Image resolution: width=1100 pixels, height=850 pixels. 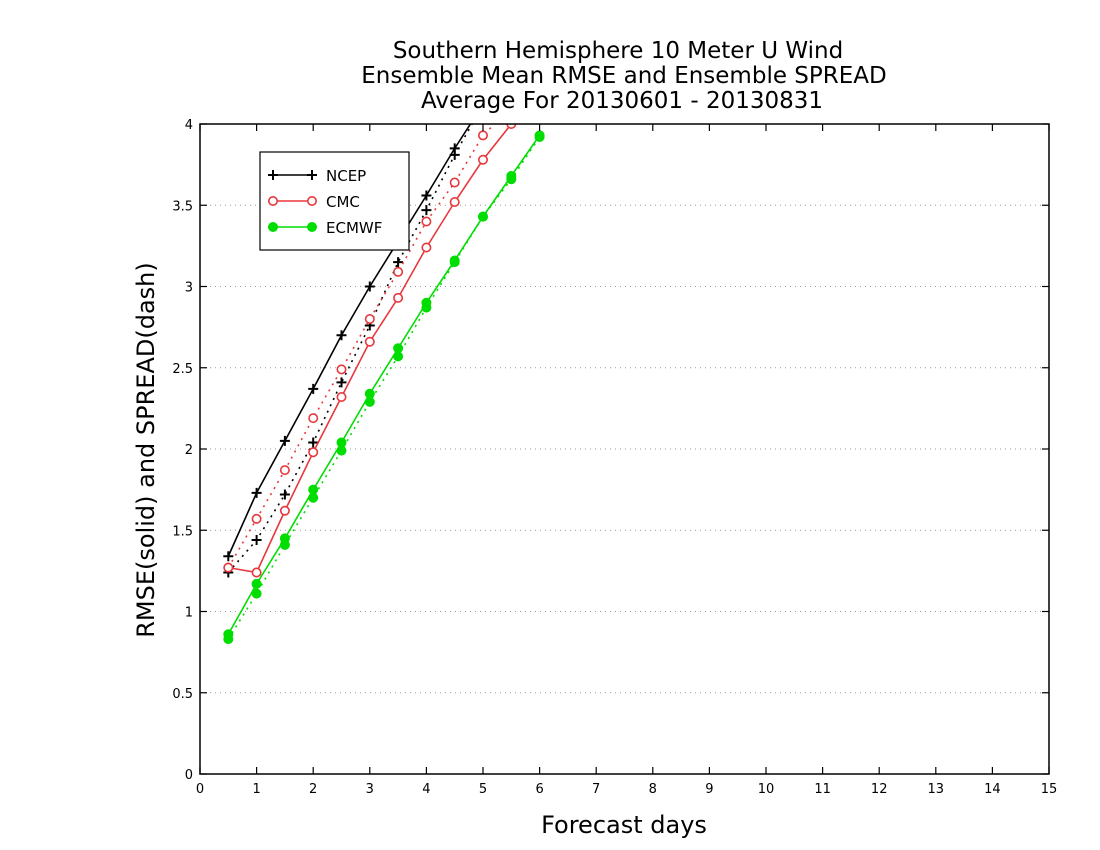 What do you see at coordinates (349, 340) in the screenshot?
I see `series-ncep-rmse-line` at bounding box center [349, 340].